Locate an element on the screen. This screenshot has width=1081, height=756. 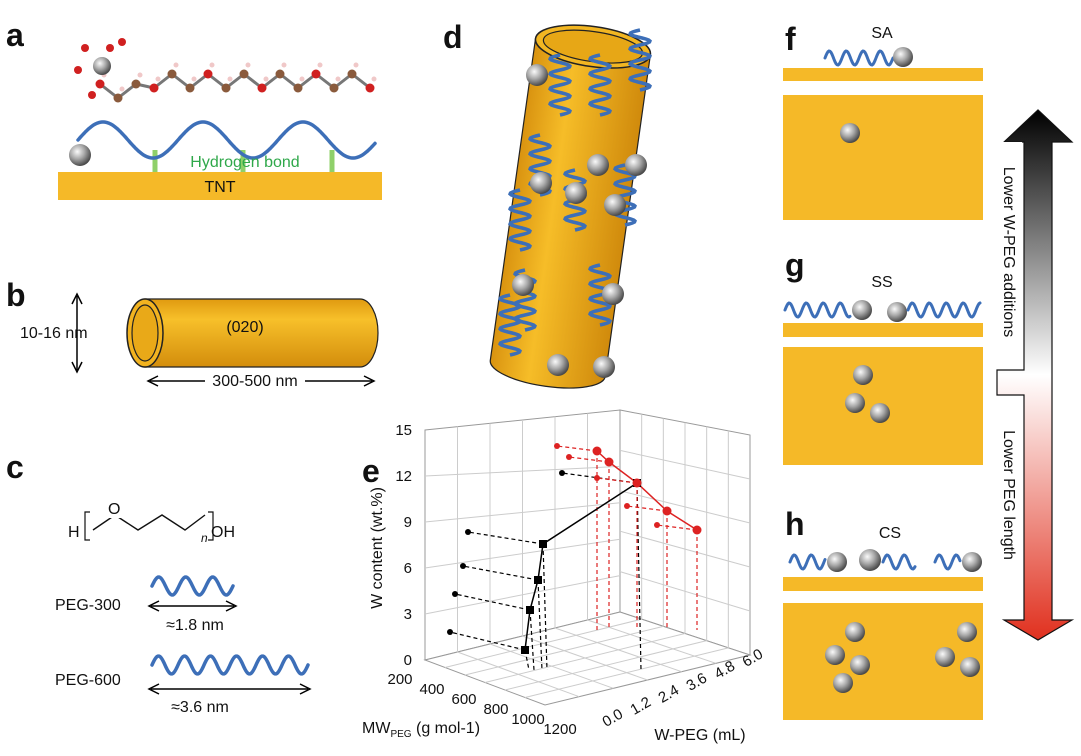
hbond-label: Hydrogen bond is located at coordinates (244, 162).